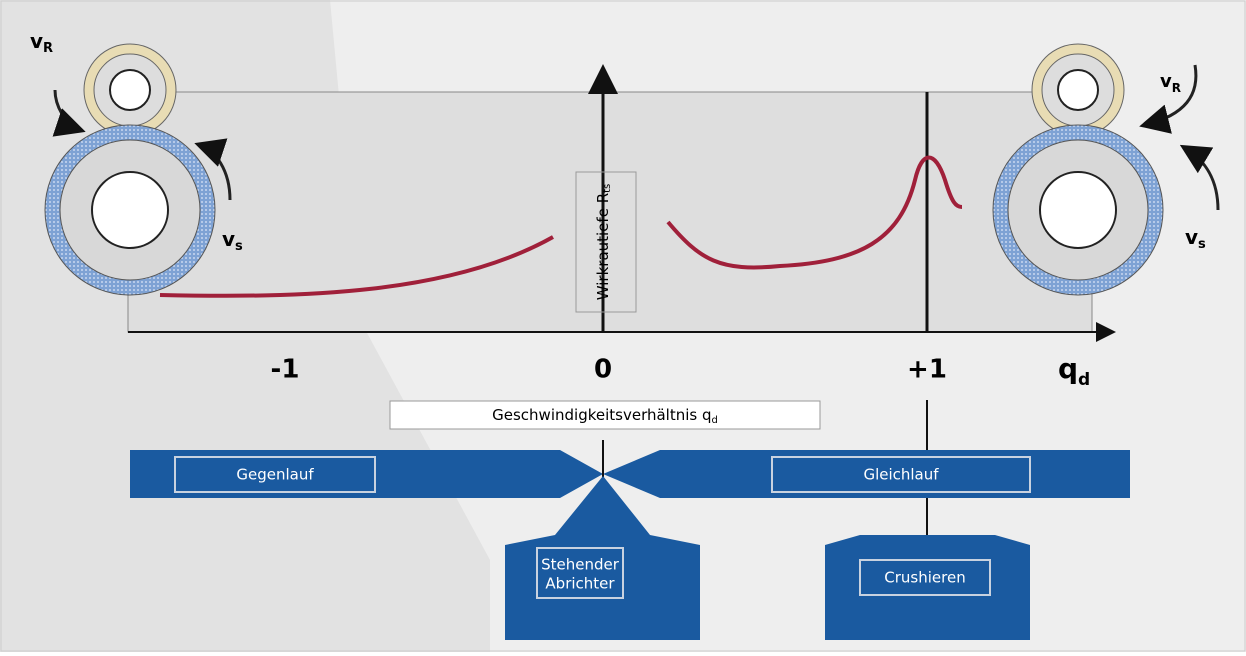  Describe the element at coordinates (607, 188) in the screenshot. I see `text-part: ts` at that location.